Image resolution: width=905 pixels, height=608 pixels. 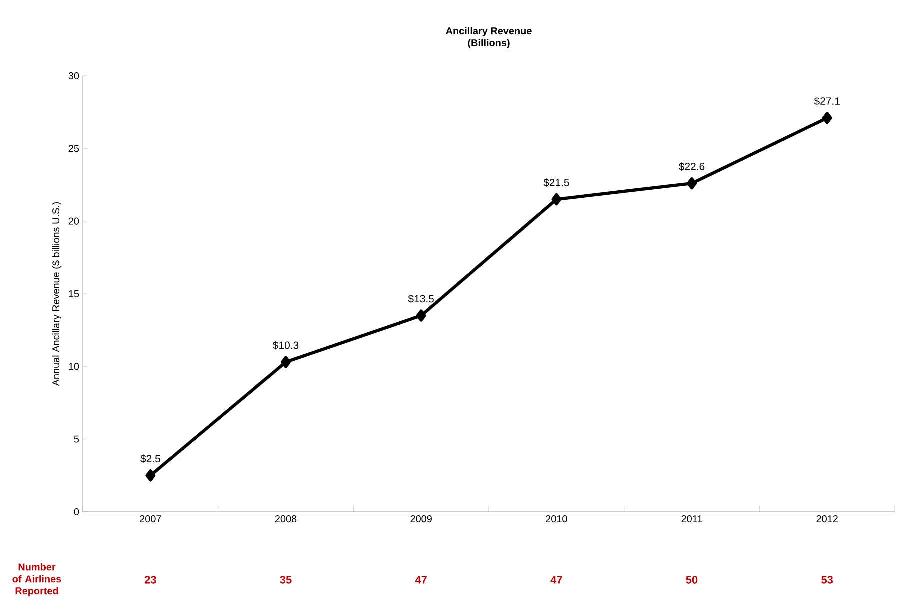 I want to click on data-label: $13.5, so click(x=421, y=299).